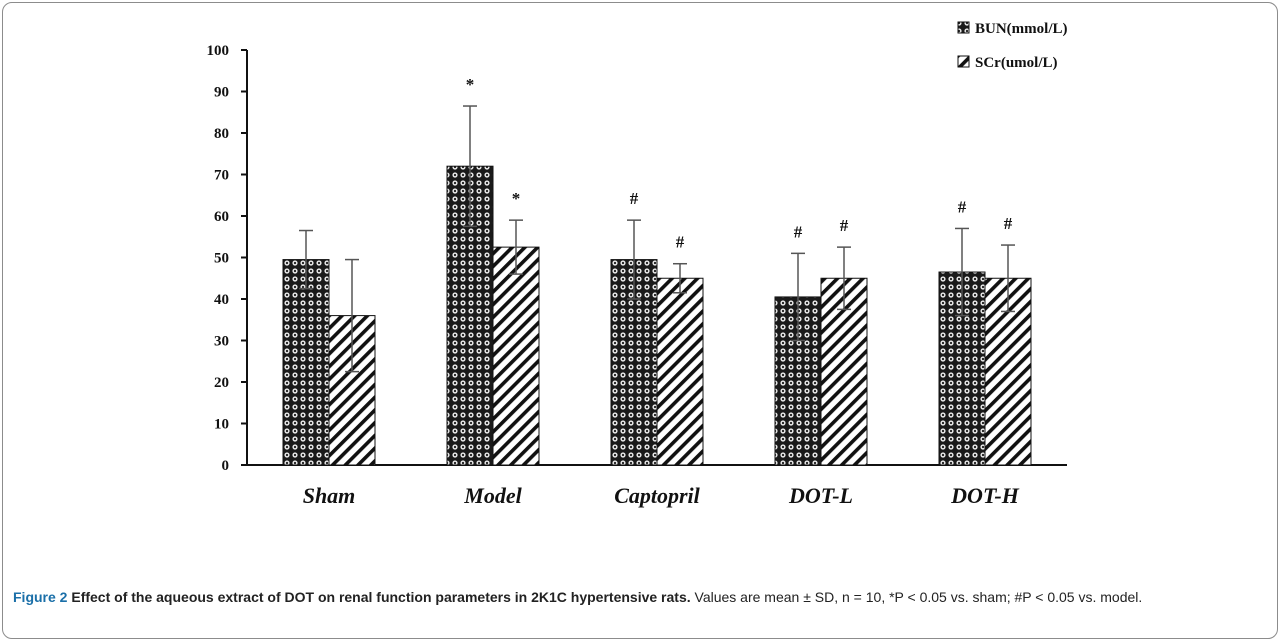 The height and width of the screenshot is (643, 1282). I want to click on x-category-label: Sham, so click(329, 495).